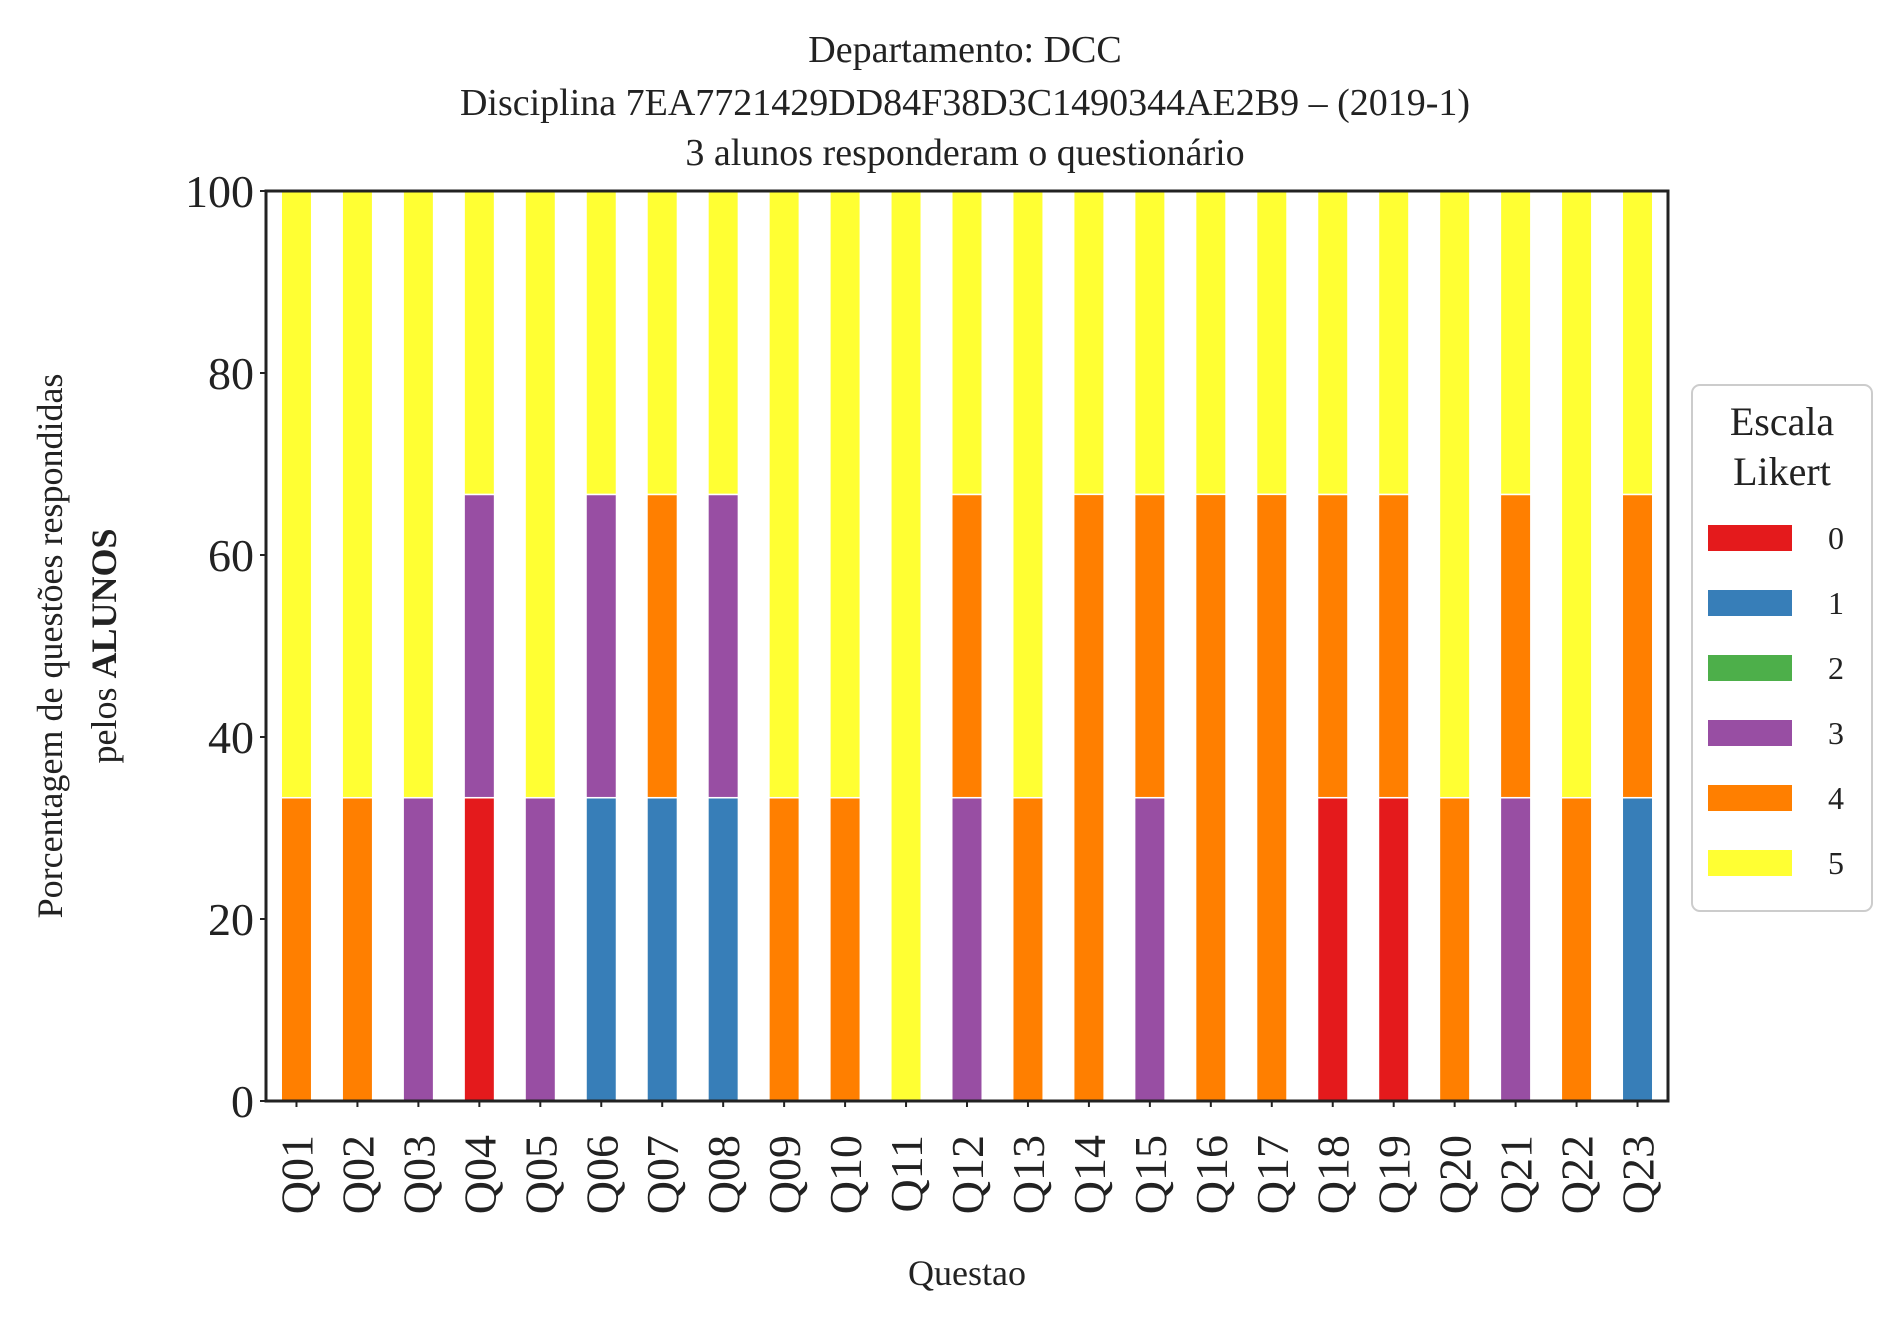 The width and height of the screenshot is (1892, 1323). I want to click on x-tick-label-q11: Q11, so click(906, 1174).